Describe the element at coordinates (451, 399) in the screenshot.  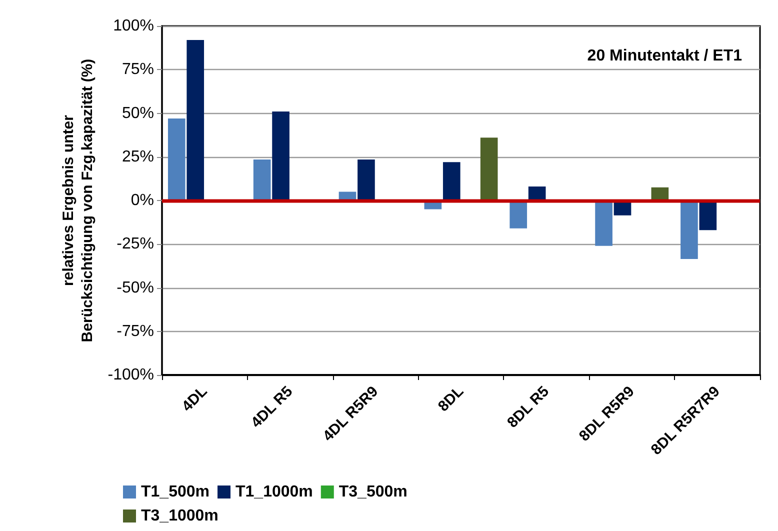
I see `x-tick-label: 8DL` at that location.